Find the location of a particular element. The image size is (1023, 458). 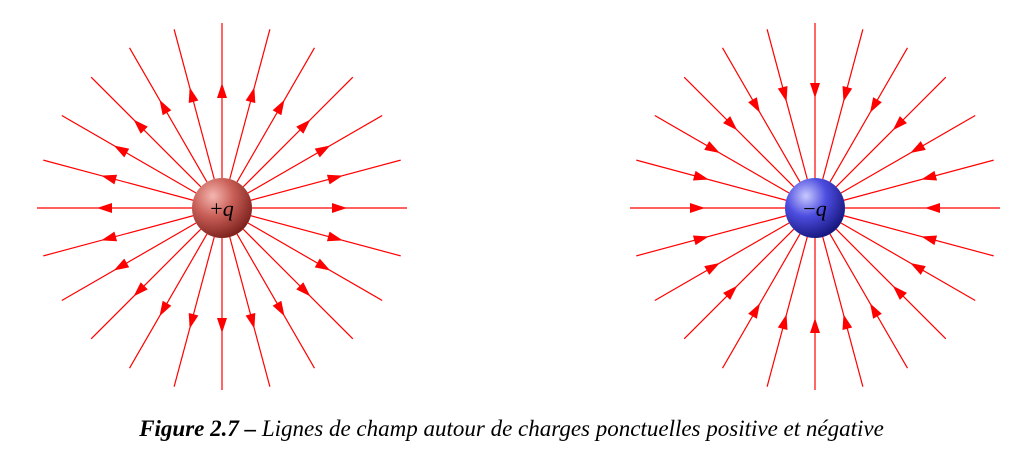

positive-charge-label: +q is located at coordinates (221, 208).